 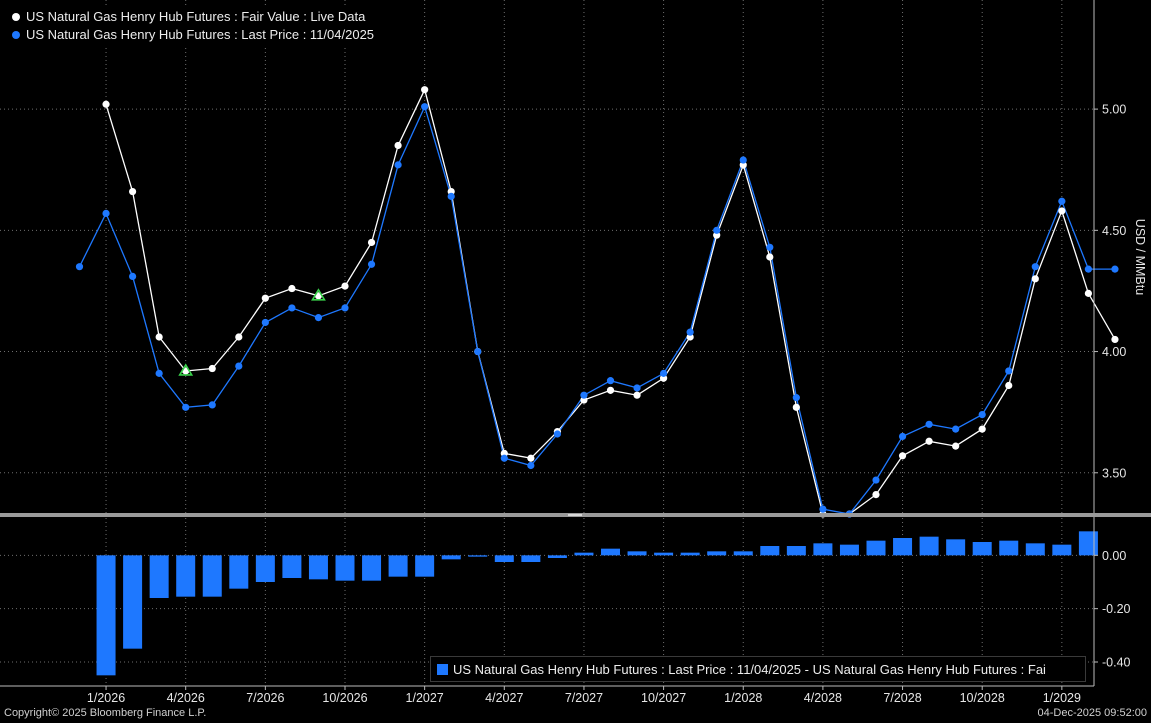 I want to click on bar-8/2026, so click(x=292, y=566).